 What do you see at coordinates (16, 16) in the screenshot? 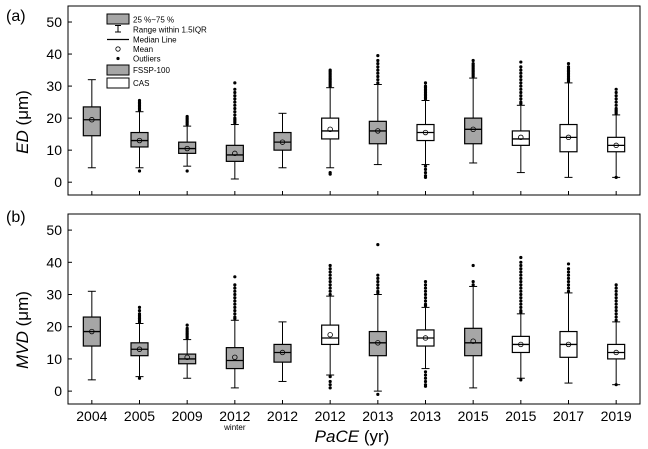
I see `panel-a-label: (a)` at bounding box center [16, 16].